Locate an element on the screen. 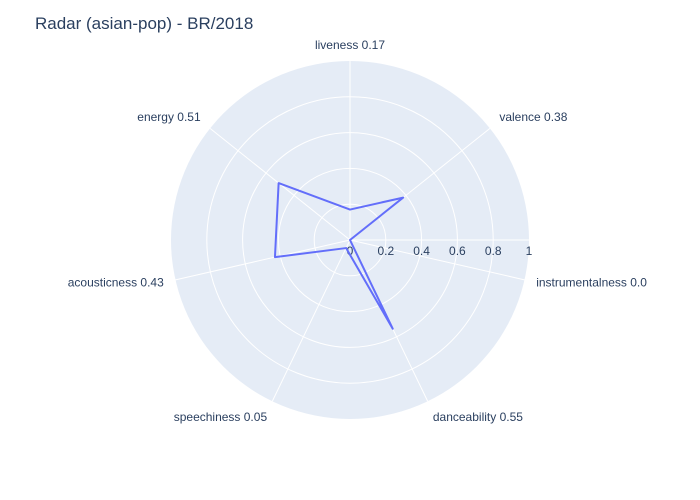  category-label: speechiness 0.05 is located at coordinates (221, 417).